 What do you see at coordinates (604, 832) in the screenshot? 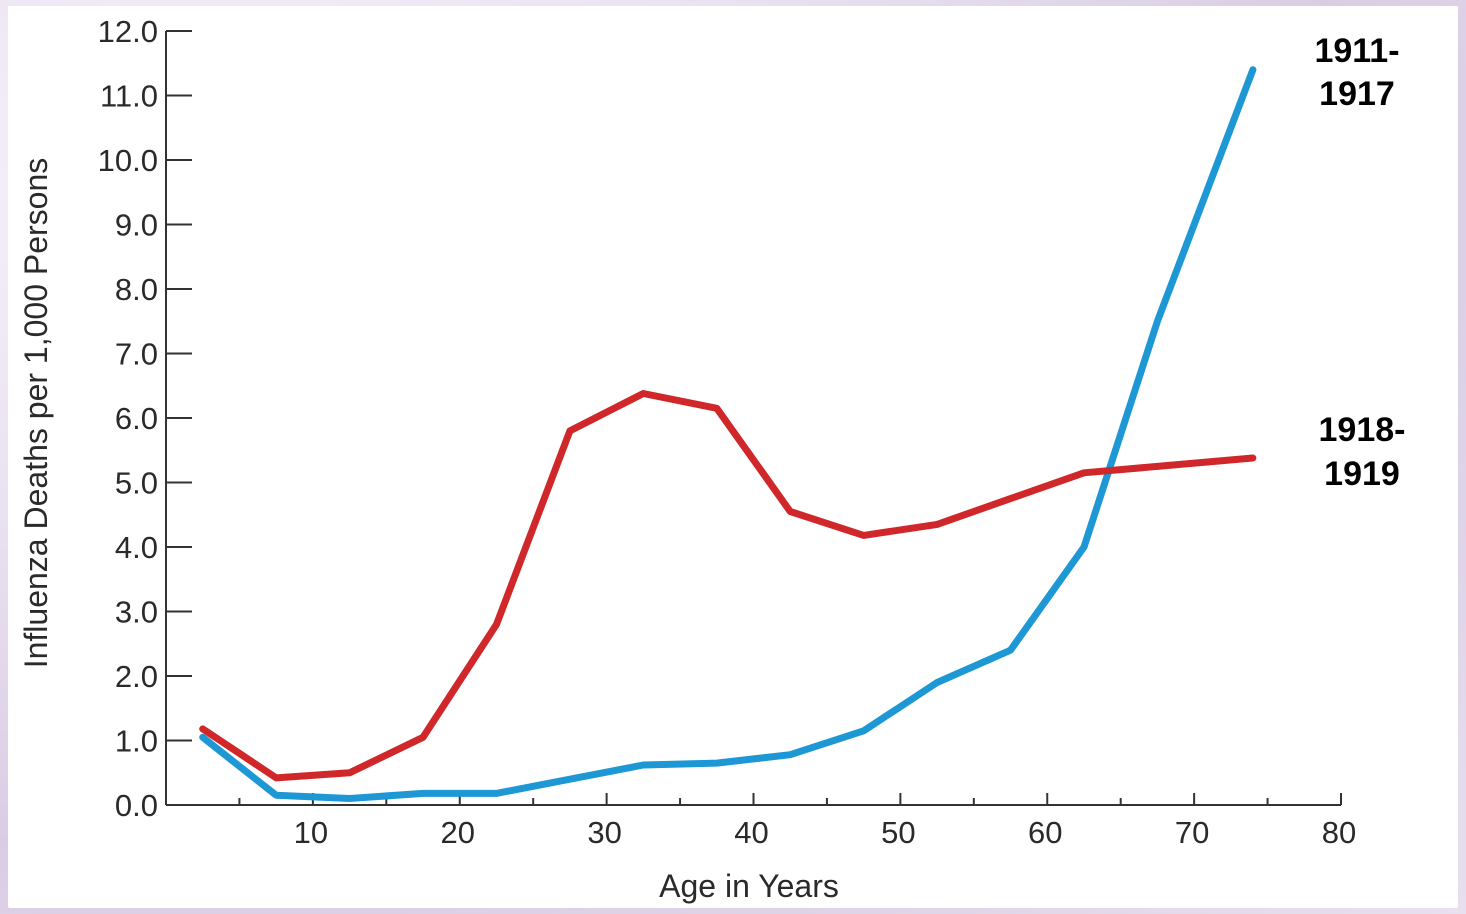
I see `x-tick-label: 30` at bounding box center [604, 832].